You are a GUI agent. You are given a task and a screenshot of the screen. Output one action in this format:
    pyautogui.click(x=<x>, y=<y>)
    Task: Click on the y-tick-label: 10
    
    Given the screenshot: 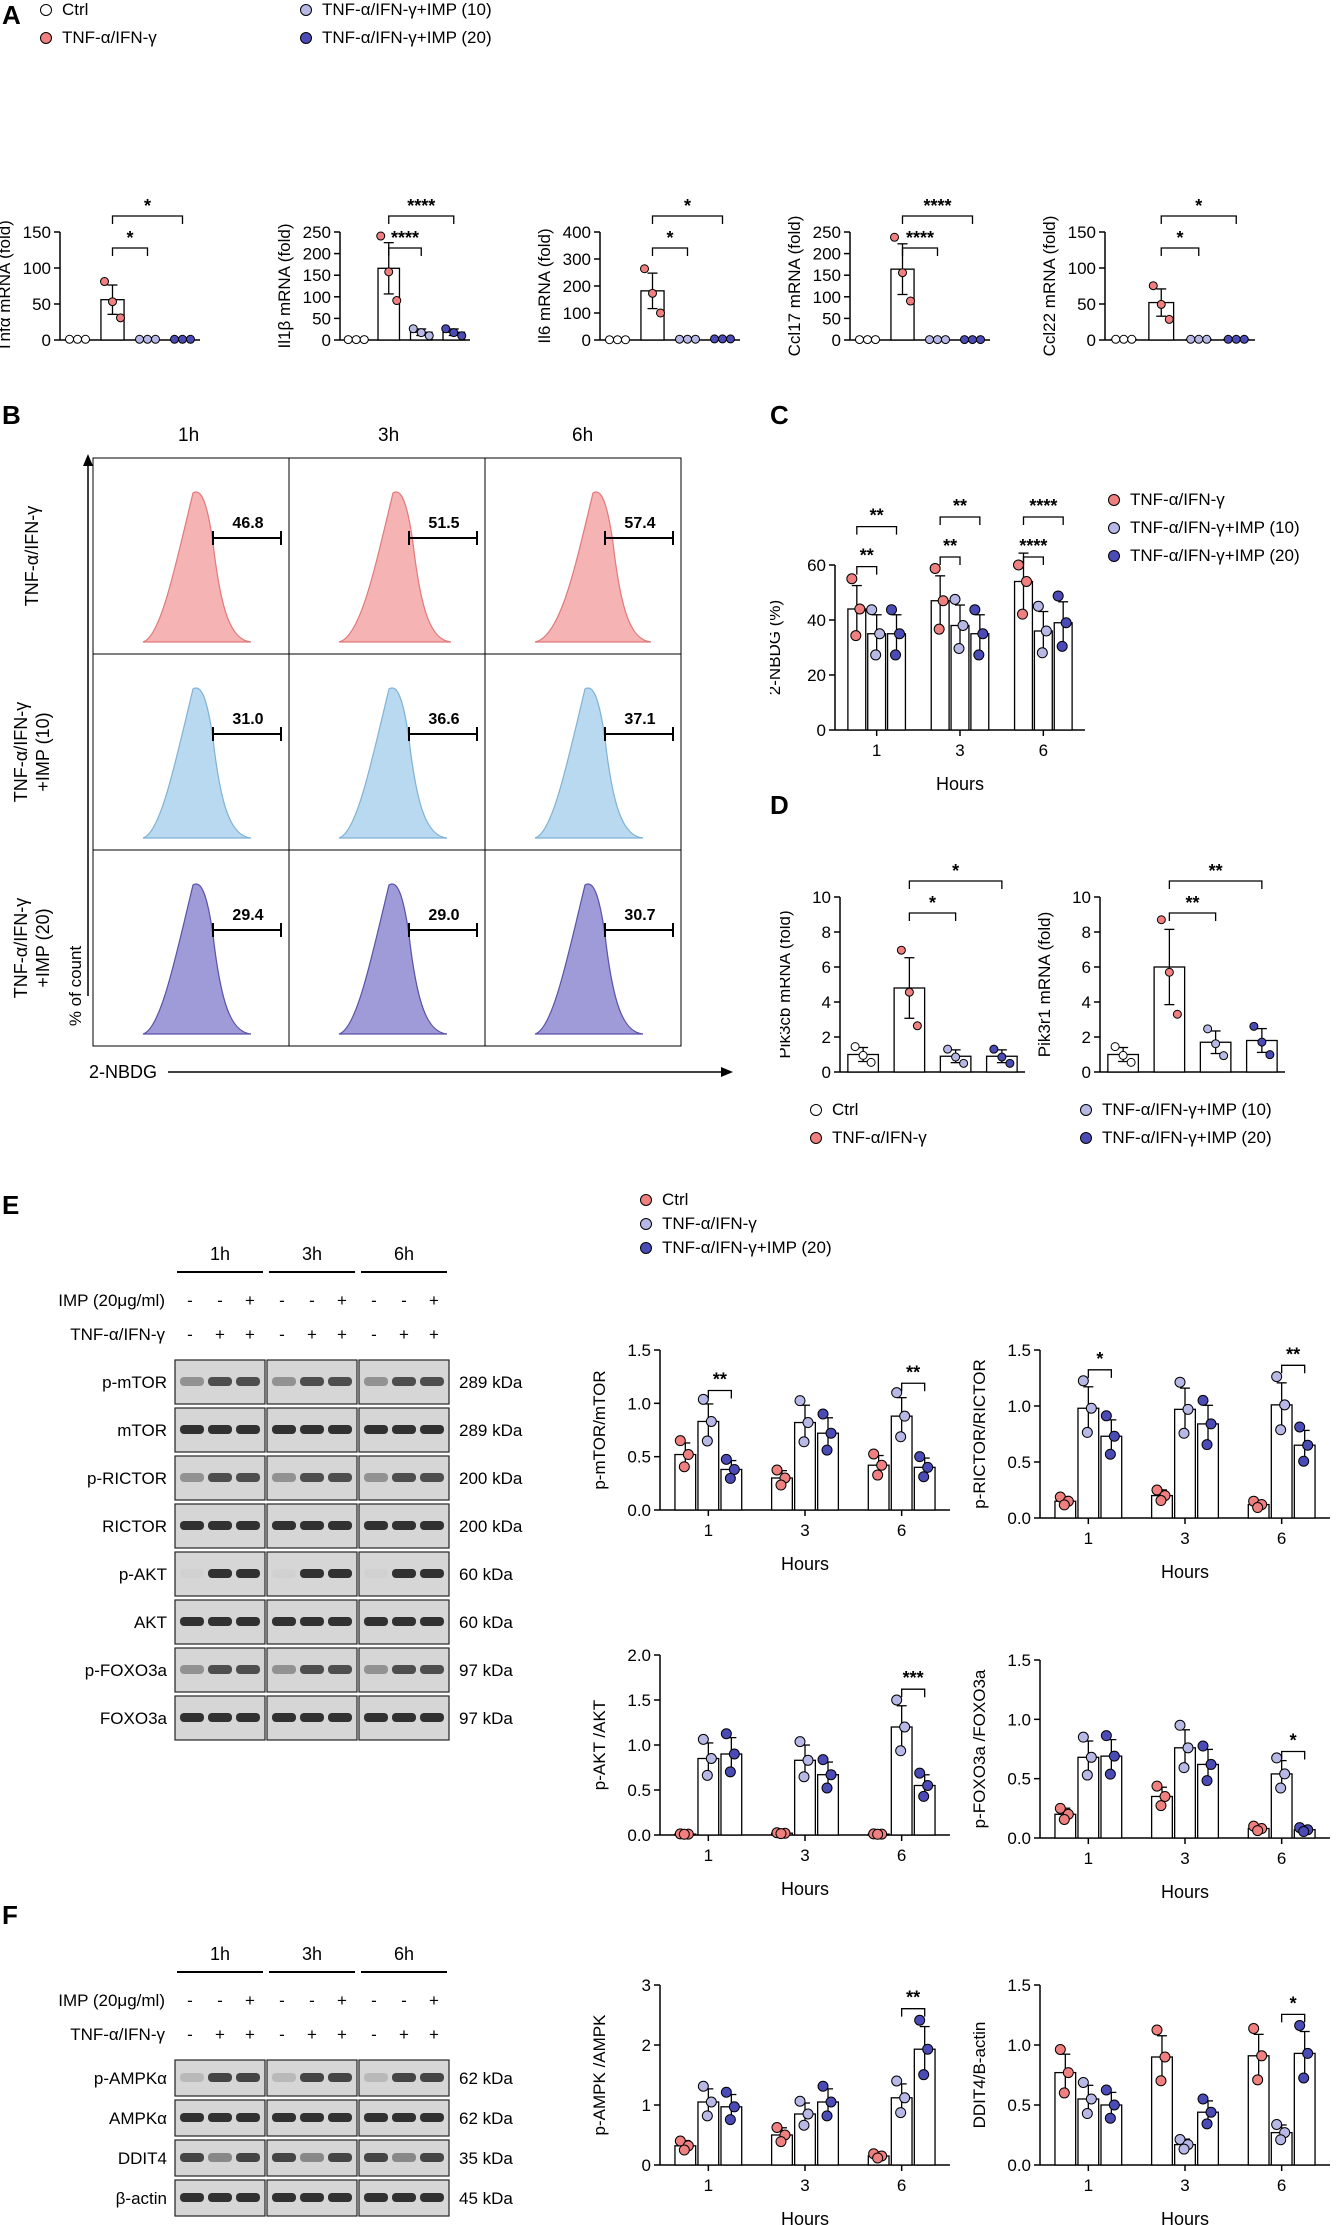 What is the action you would take?
    pyautogui.click(x=821, y=897)
    